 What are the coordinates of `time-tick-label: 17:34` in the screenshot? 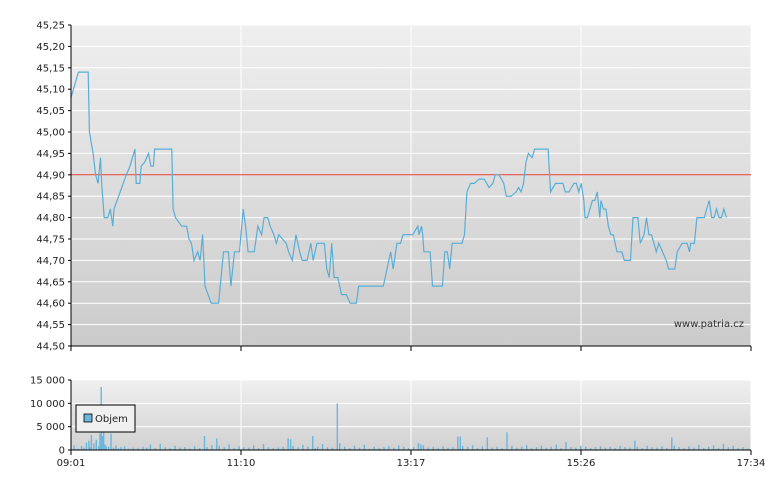 It's located at (751, 463).